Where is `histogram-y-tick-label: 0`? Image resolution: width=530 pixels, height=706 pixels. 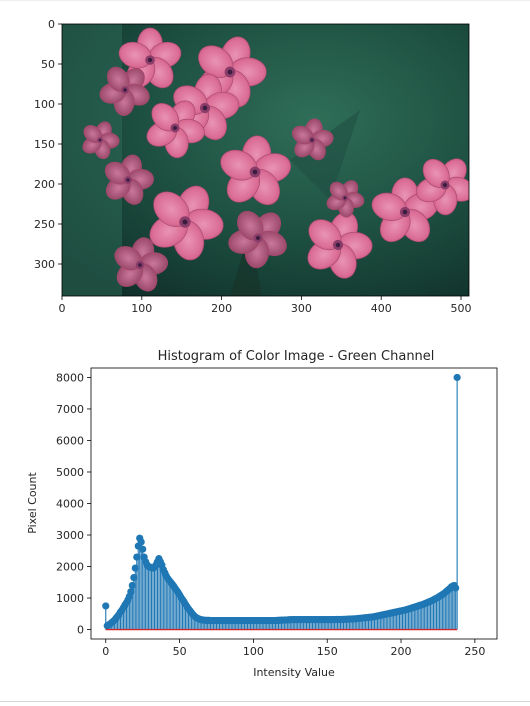
histogram-y-tick-label: 0 is located at coordinates (80, 630).